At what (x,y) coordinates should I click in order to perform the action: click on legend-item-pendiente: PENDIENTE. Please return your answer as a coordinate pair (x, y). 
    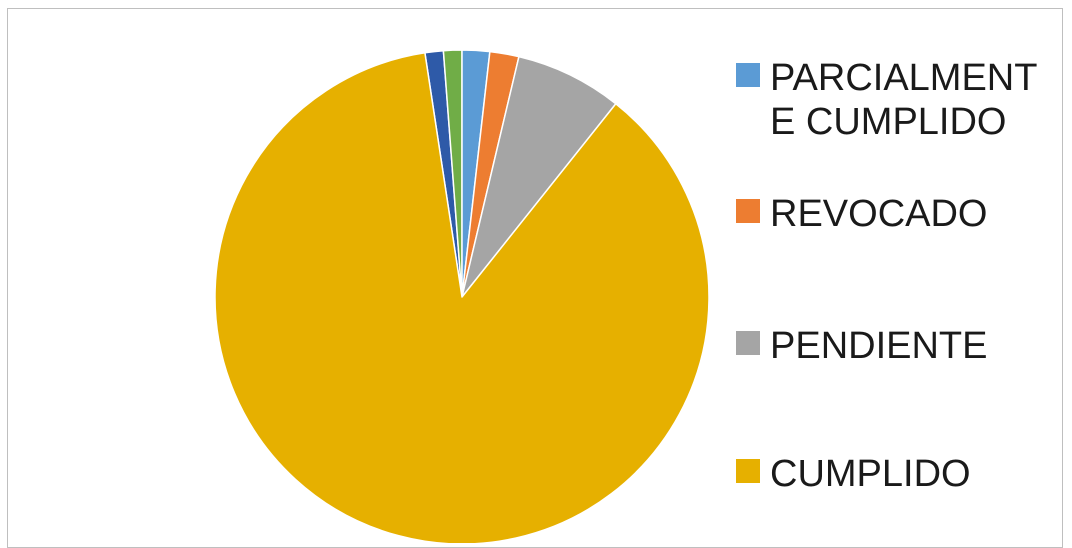
    Looking at the image, I should click on (898, 346).